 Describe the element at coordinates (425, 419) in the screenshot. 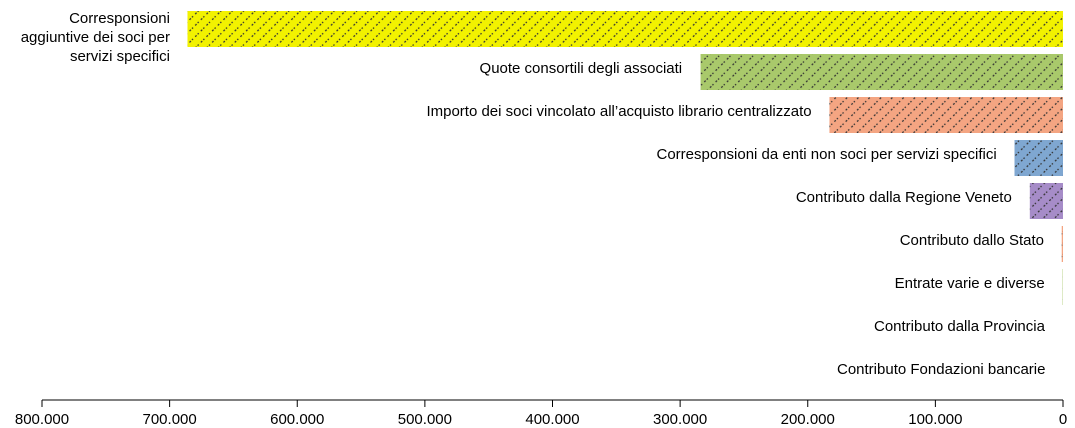

I see `x-tick-label: 500.000` at that location.